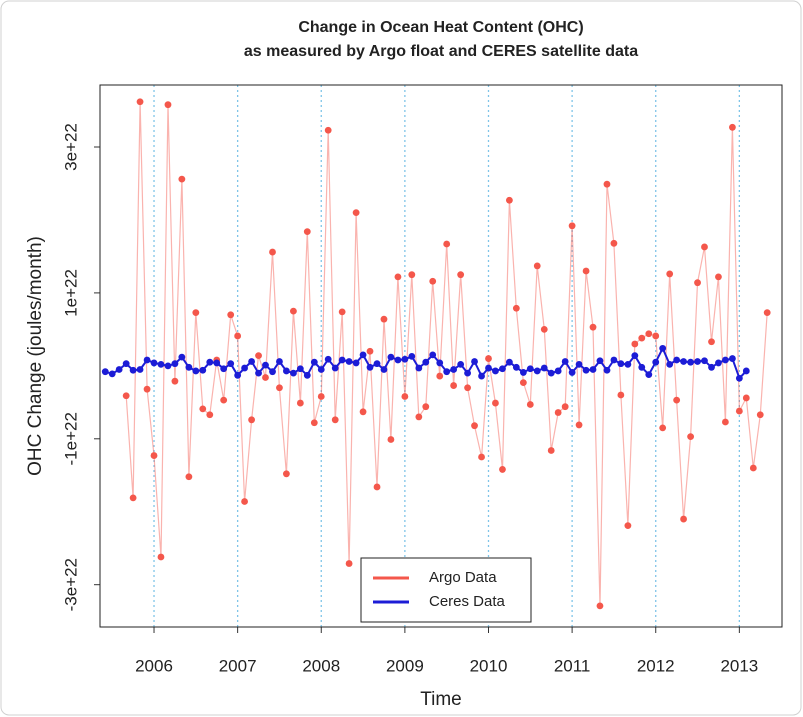 Image resolution: width=803 pixels, height=717 pixels. Describe the element at coordinates (70, 293) in the screenshot. I see `y-tick-label: 1e+22` at that location.